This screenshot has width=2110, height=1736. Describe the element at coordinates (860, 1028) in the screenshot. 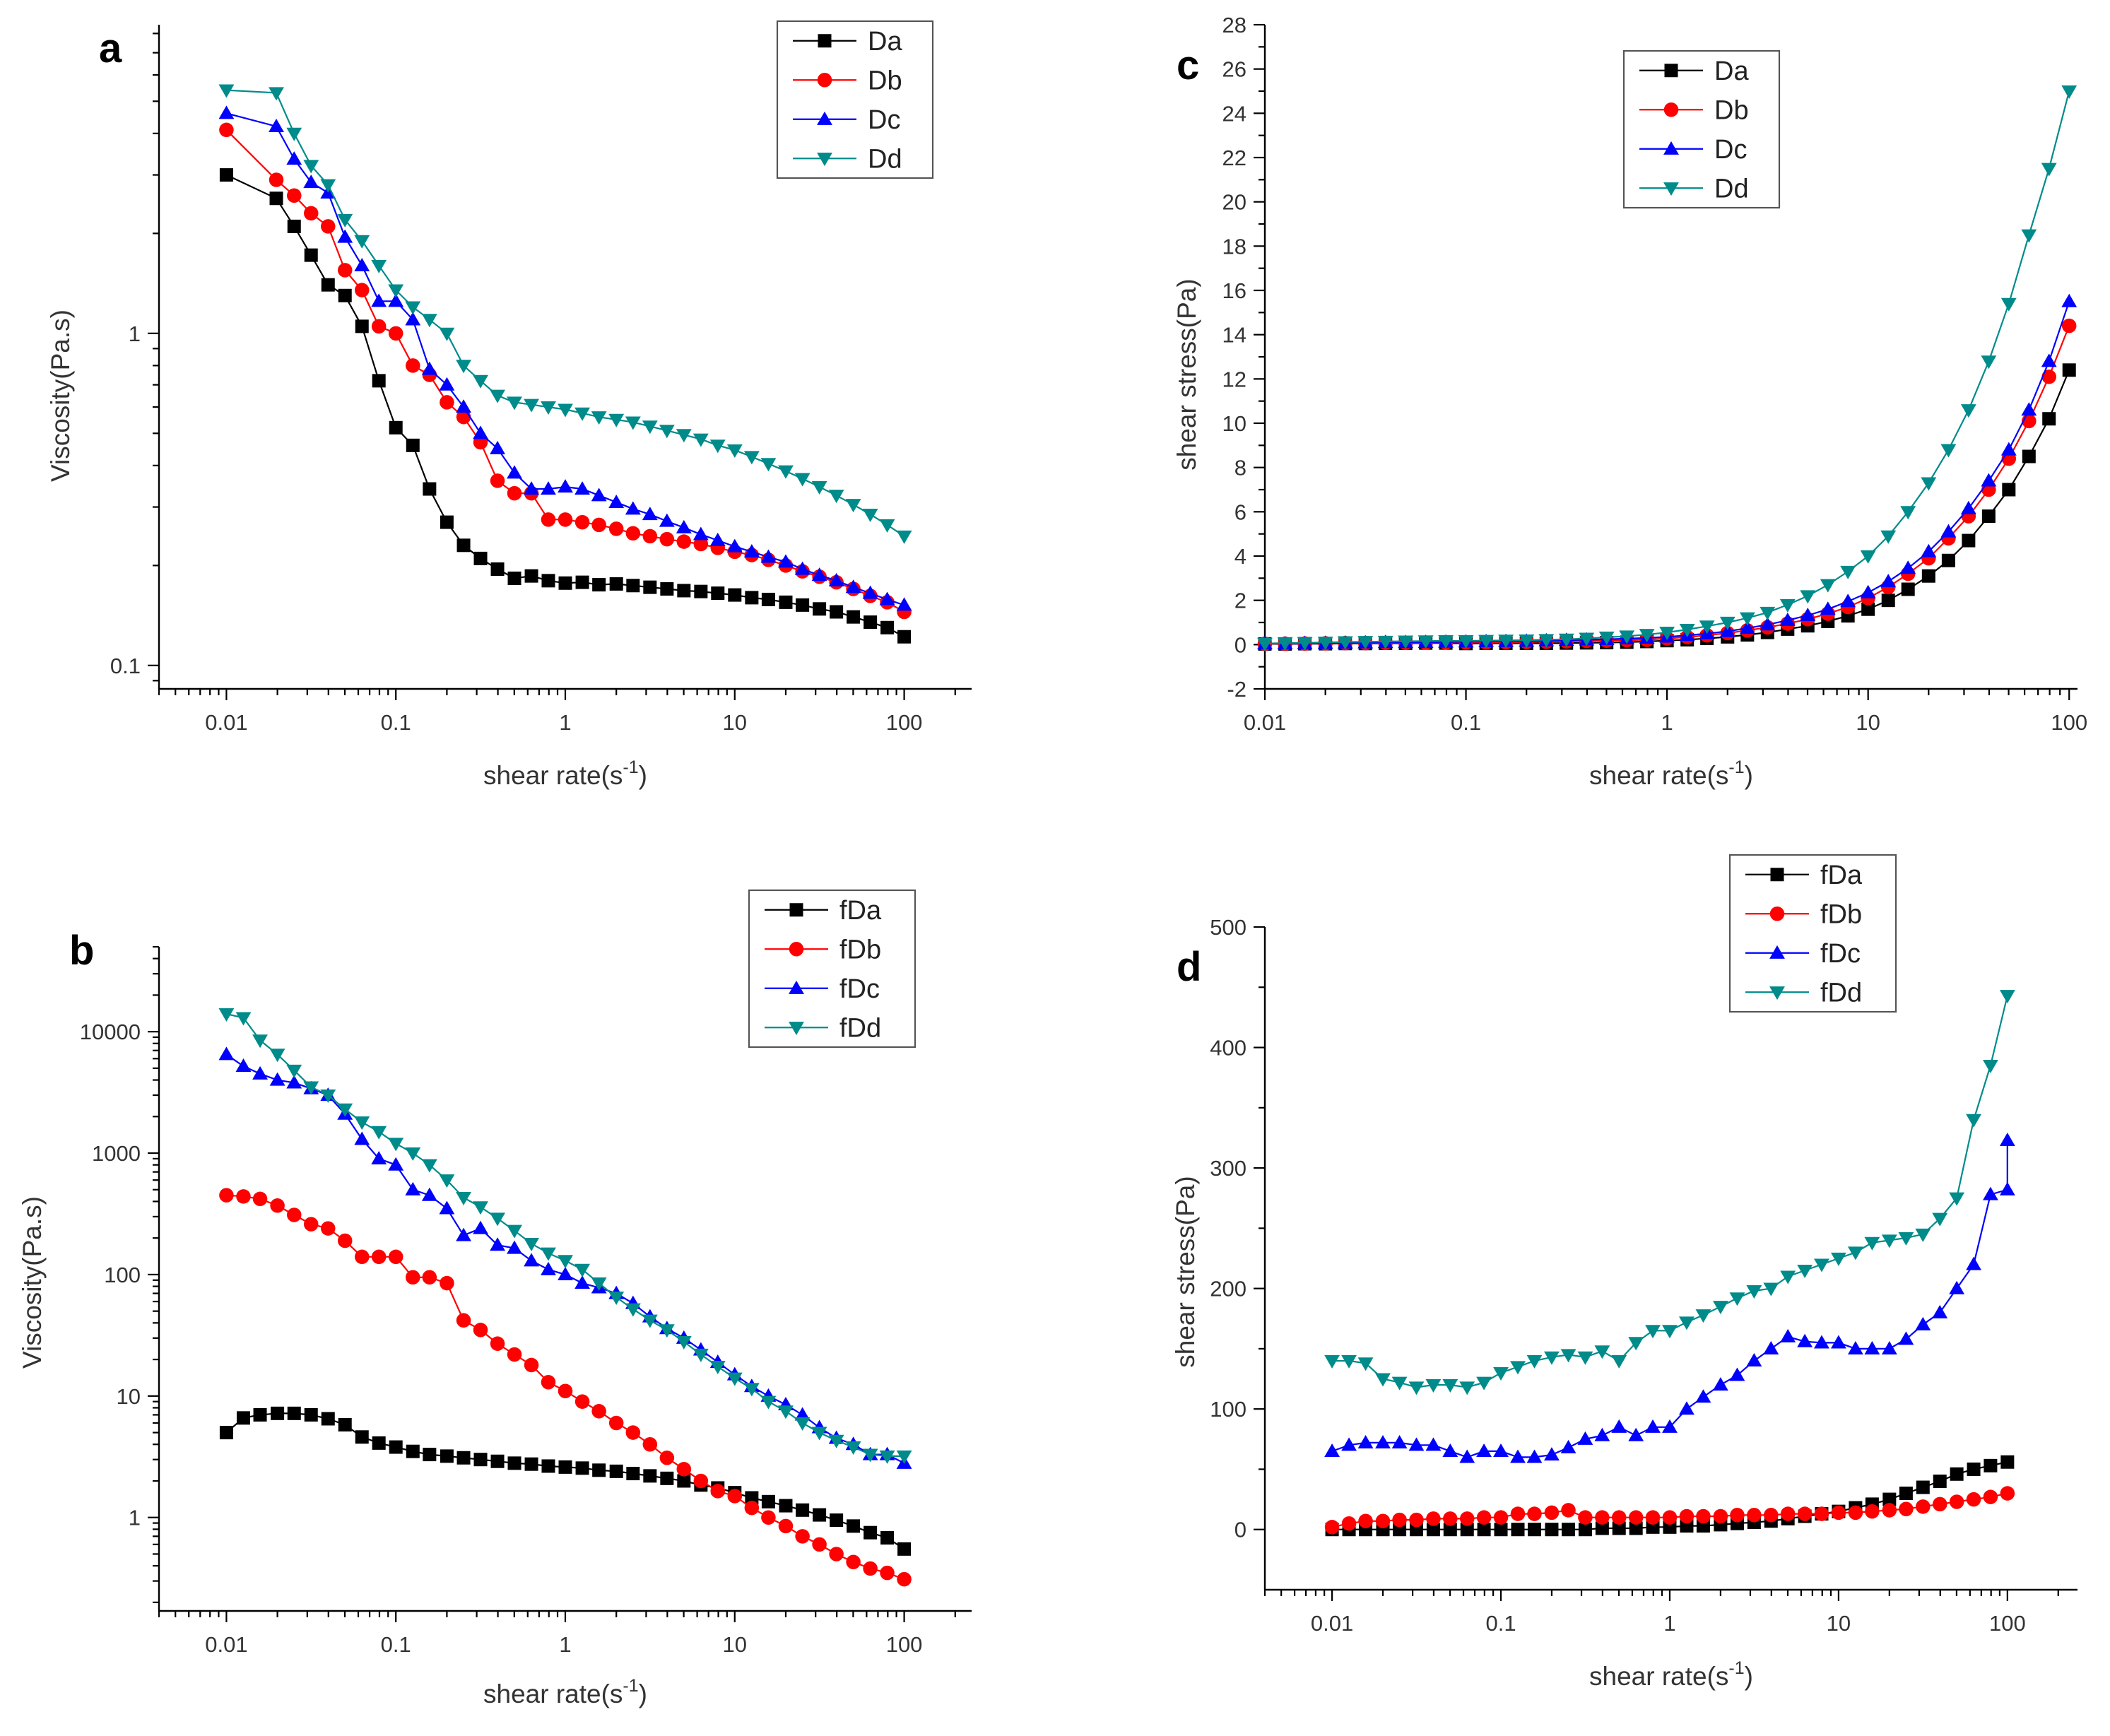

I see `legend-label: fDd` at that location.